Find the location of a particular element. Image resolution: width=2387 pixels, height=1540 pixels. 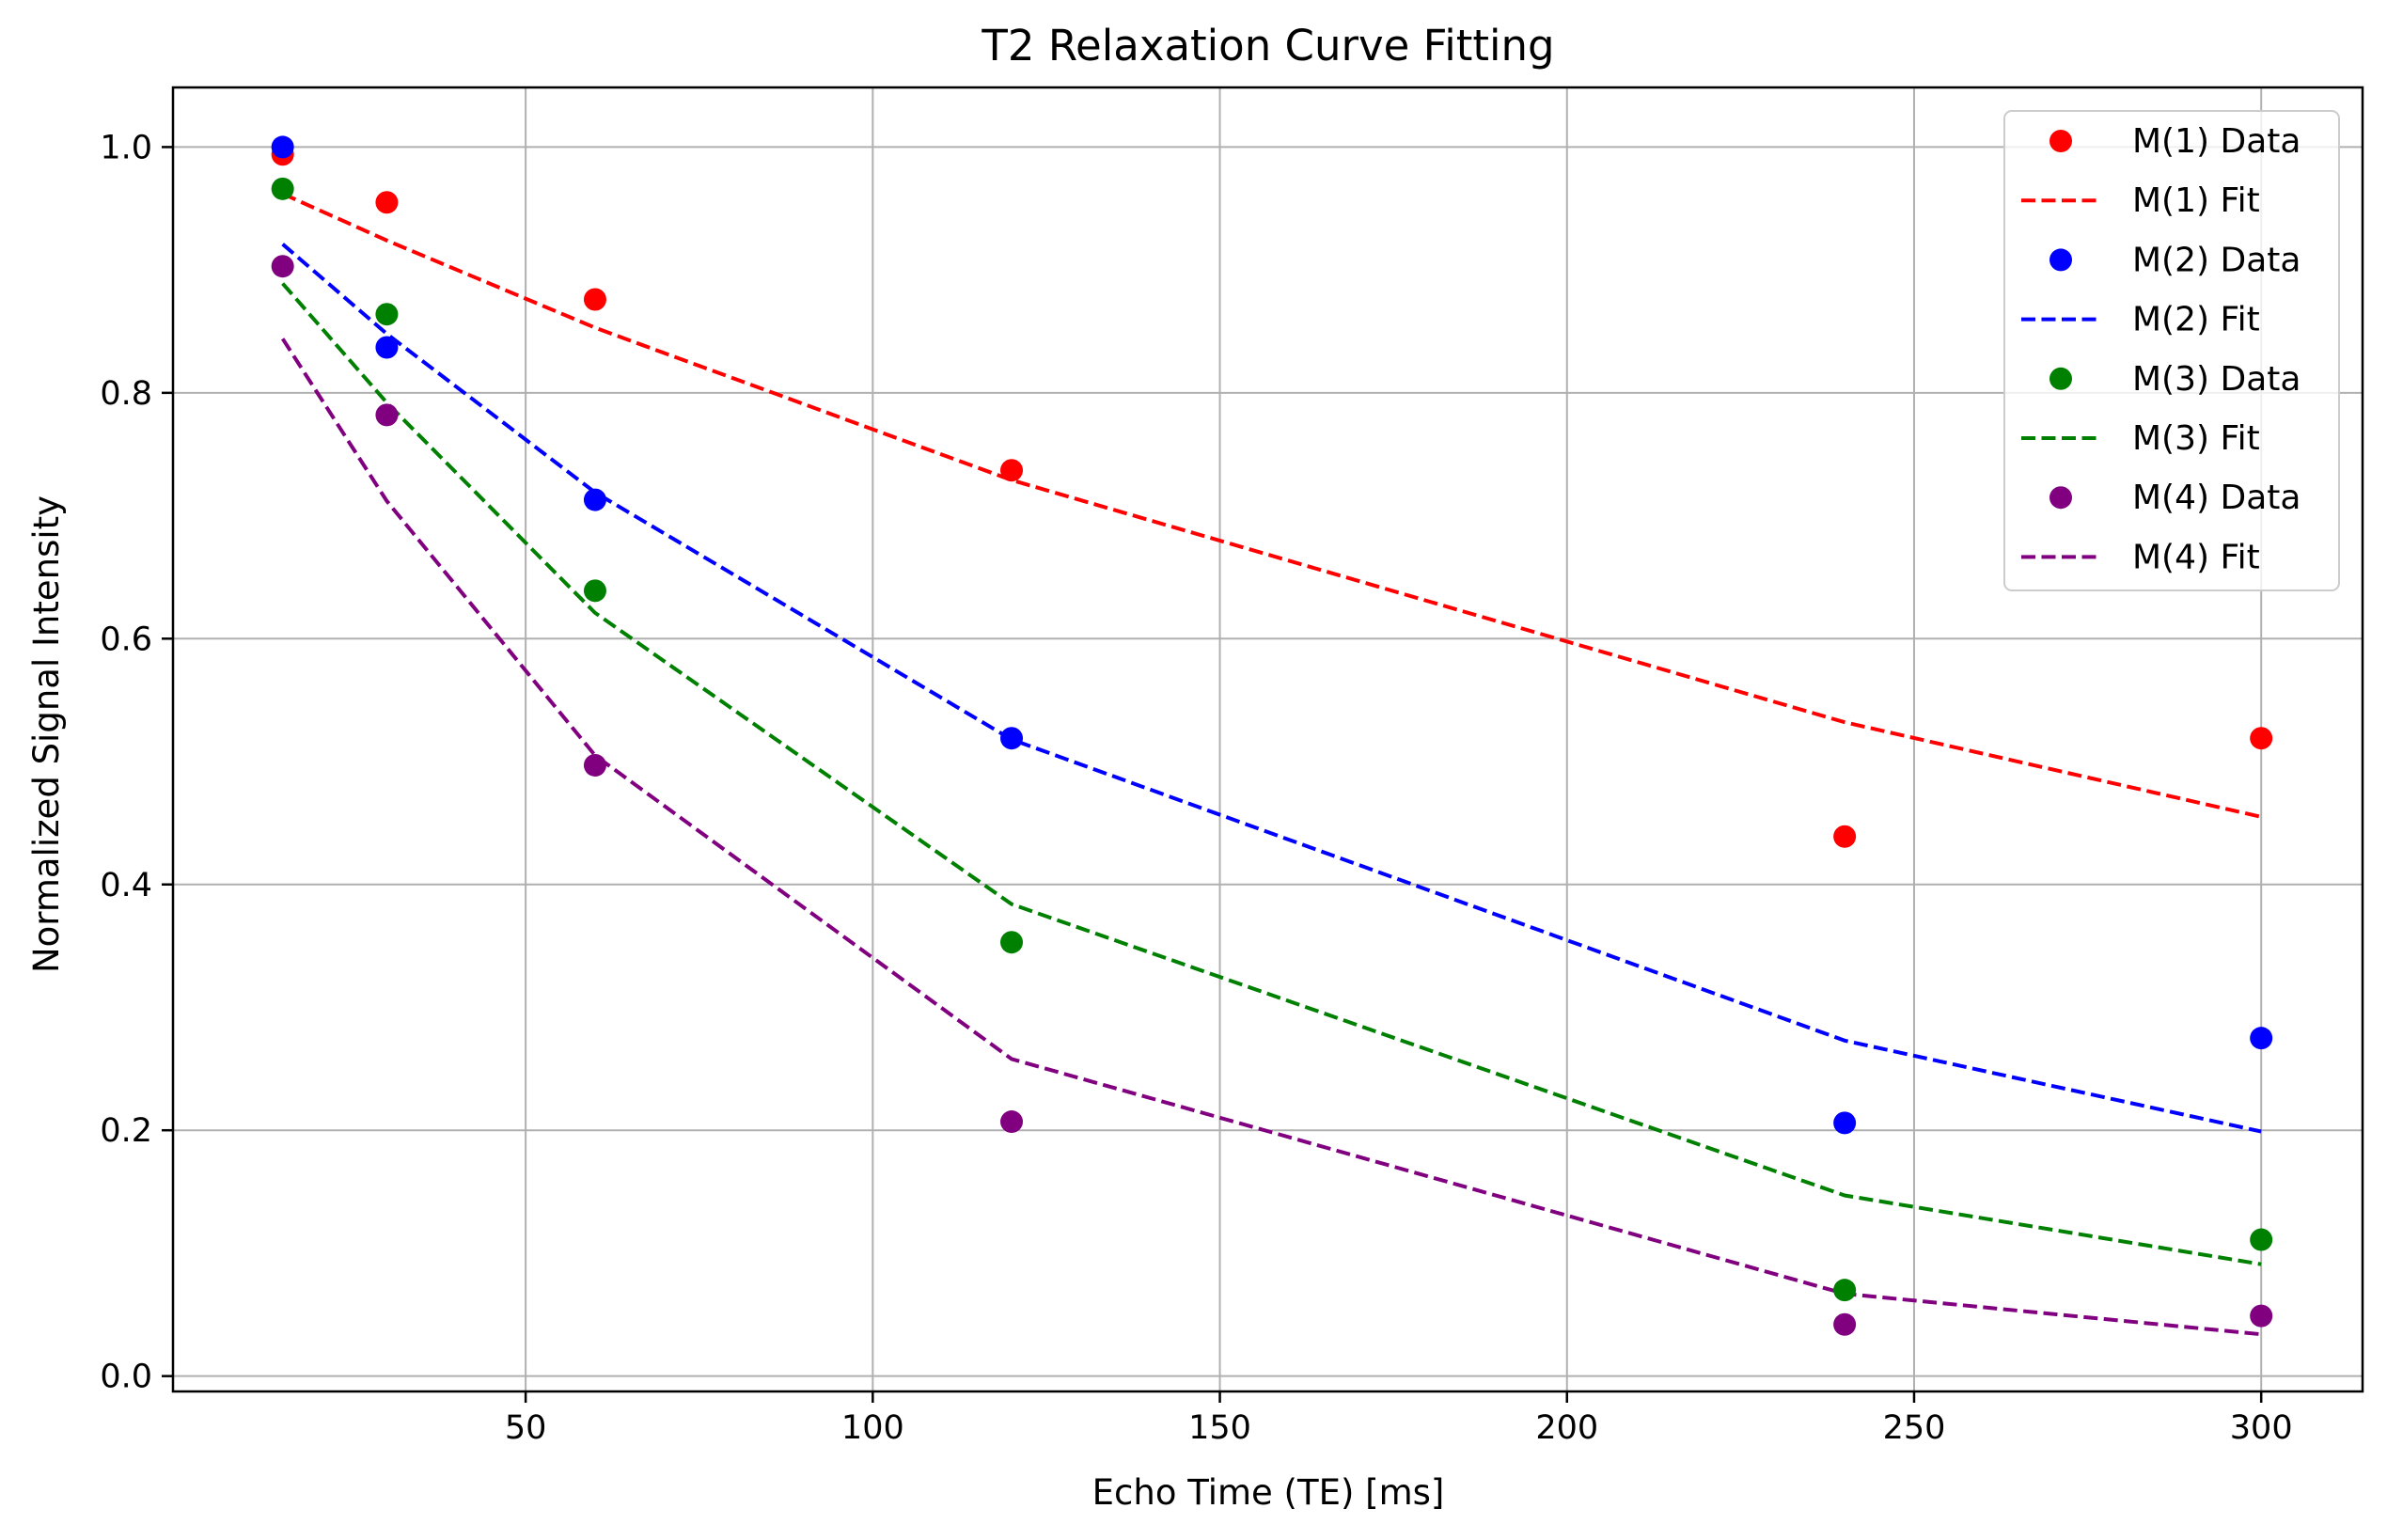

y-tick-label: 1.0 is located at coordinates (126, 148).